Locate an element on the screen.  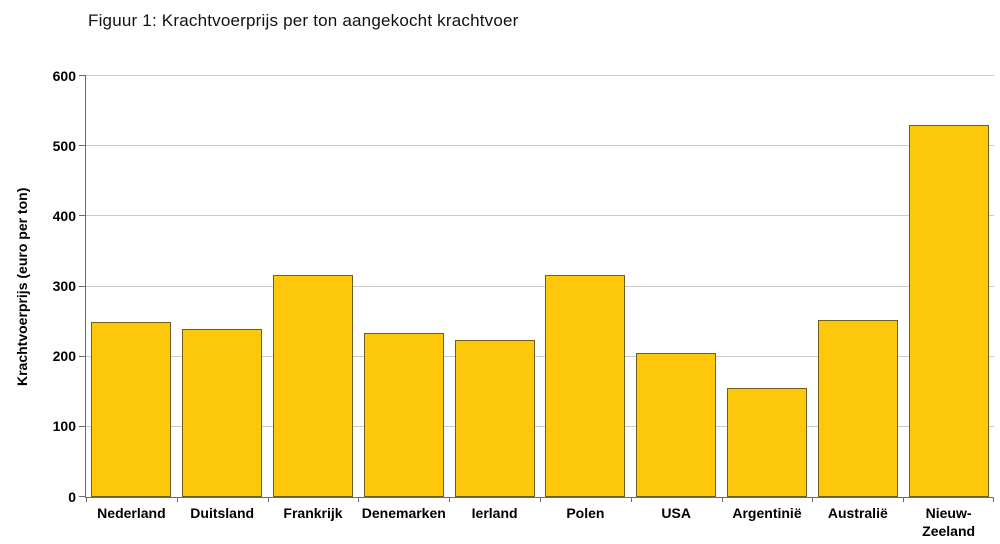
y-tick-label-200: 200 is located at coordinates (64, 356).